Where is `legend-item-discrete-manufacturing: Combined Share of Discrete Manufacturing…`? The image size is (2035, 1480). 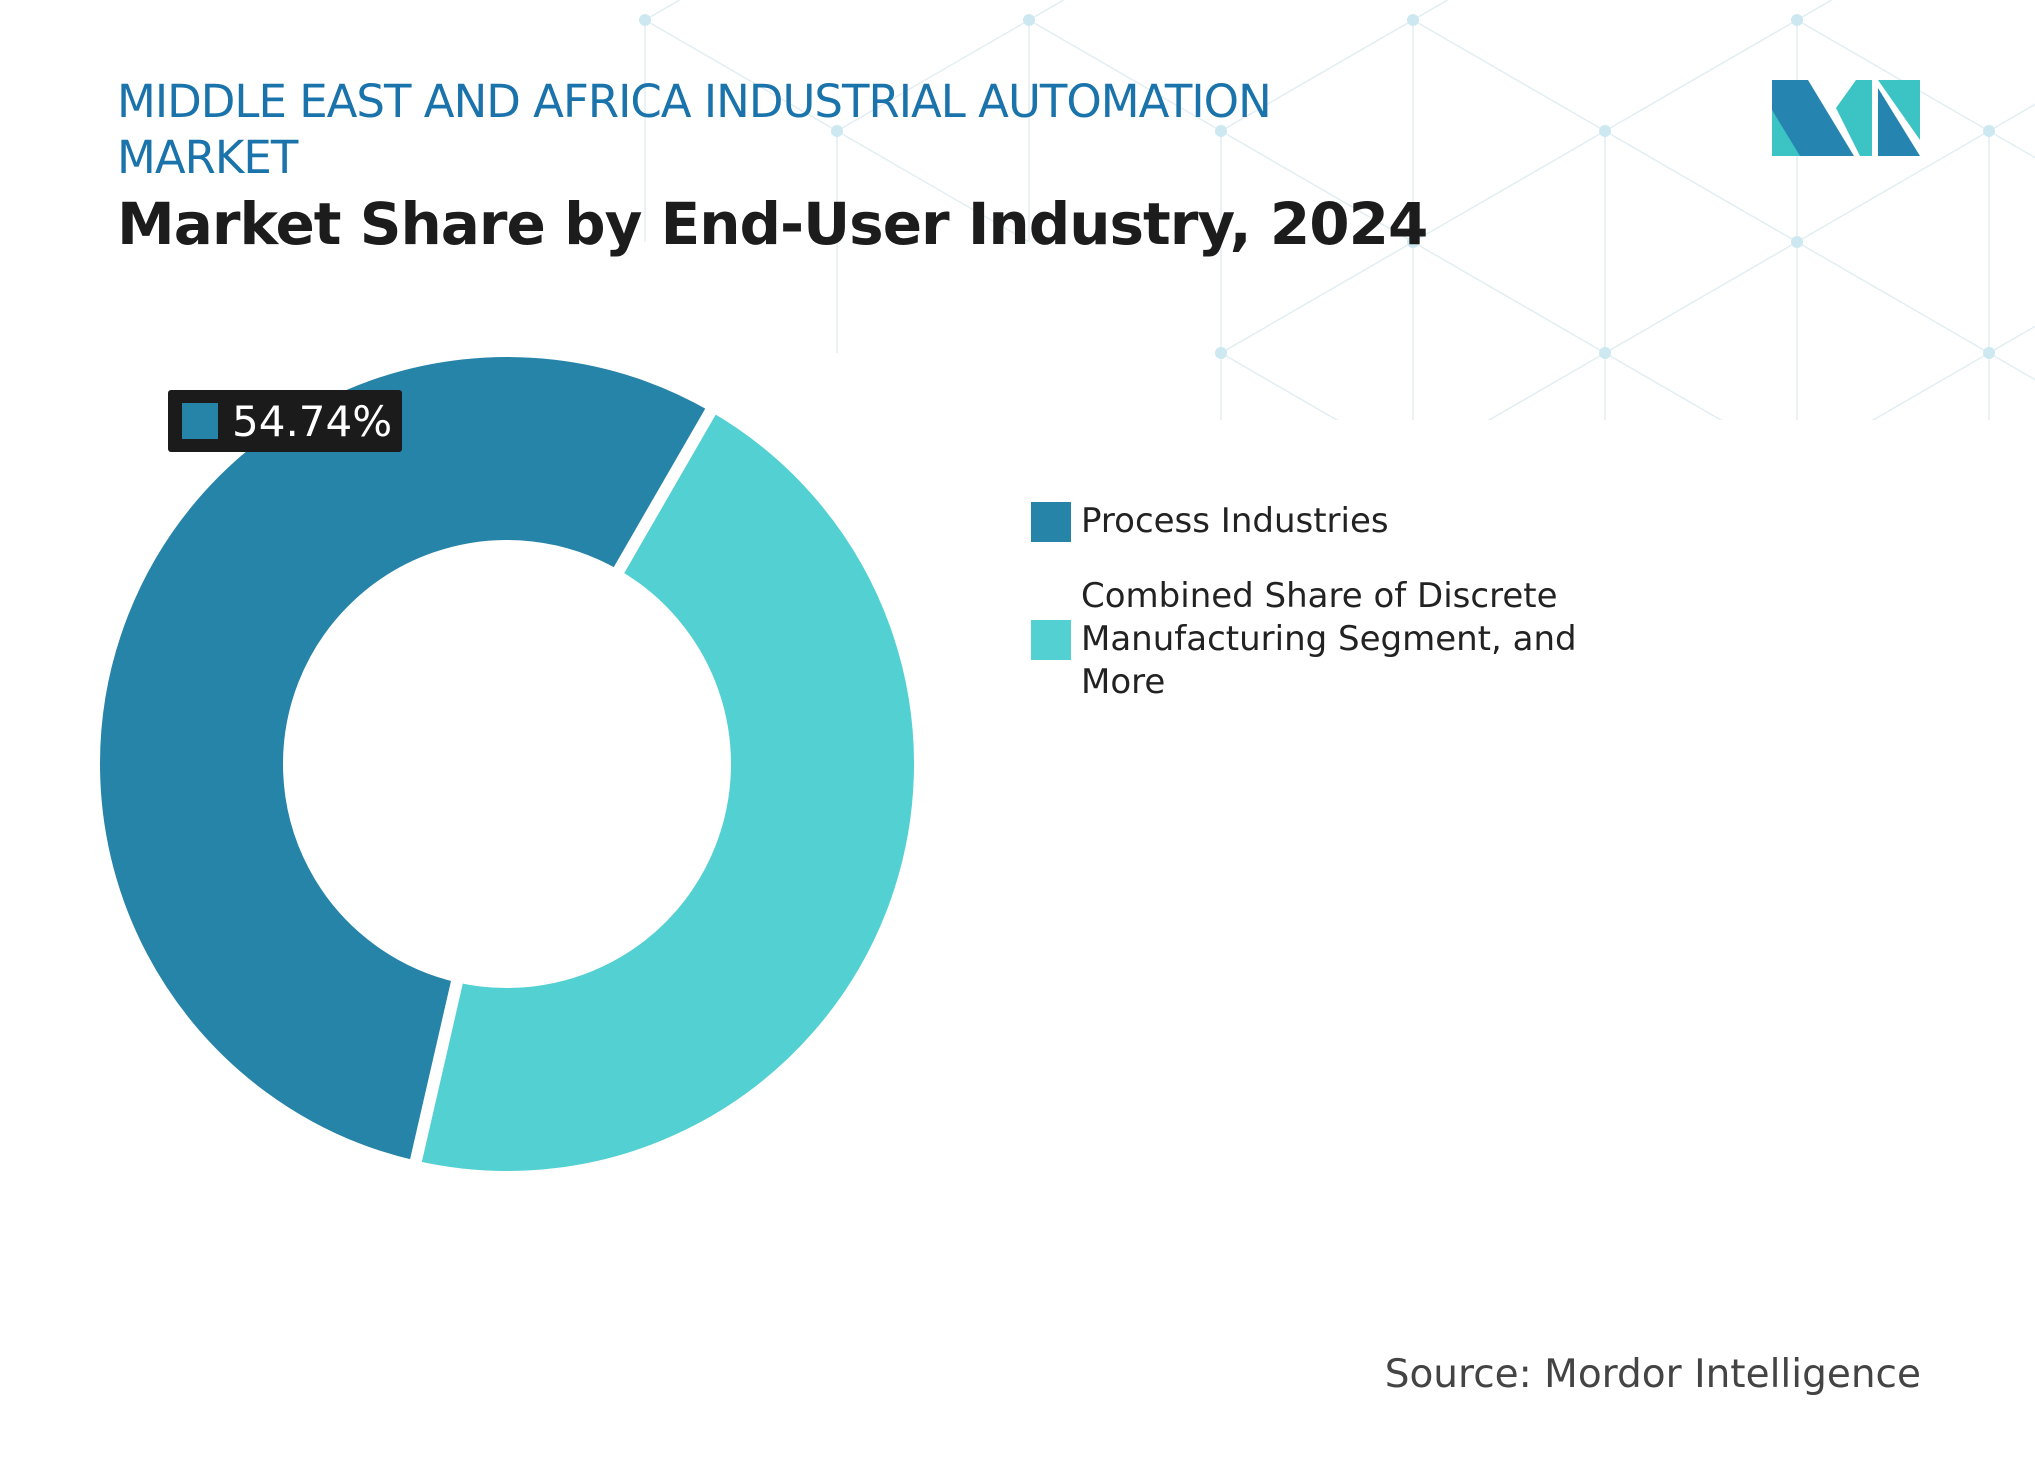 legend-item-discrete-manufacturing: Combined Share of Discrete Manufacturing… is located at coordinates (1341, 639).